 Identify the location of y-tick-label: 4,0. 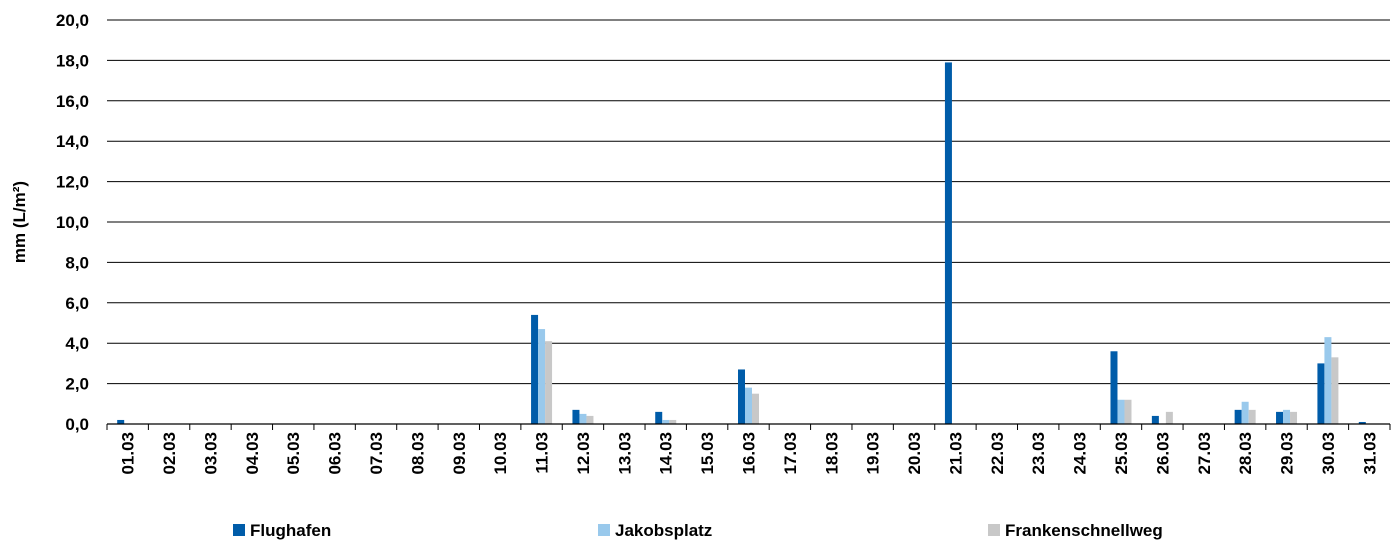
(77, 343).